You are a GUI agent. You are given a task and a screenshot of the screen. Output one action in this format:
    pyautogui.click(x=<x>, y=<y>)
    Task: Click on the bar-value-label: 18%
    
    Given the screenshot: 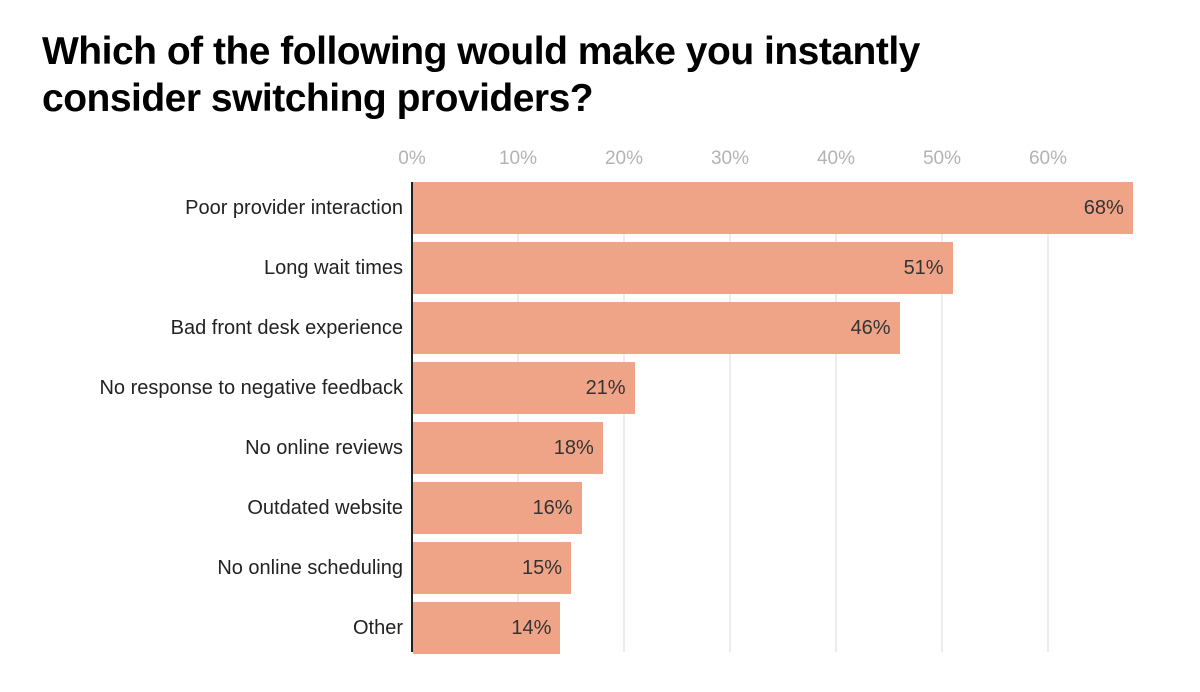 What is the action you would take?
    pyautogui.click(x=573, y=448)
    